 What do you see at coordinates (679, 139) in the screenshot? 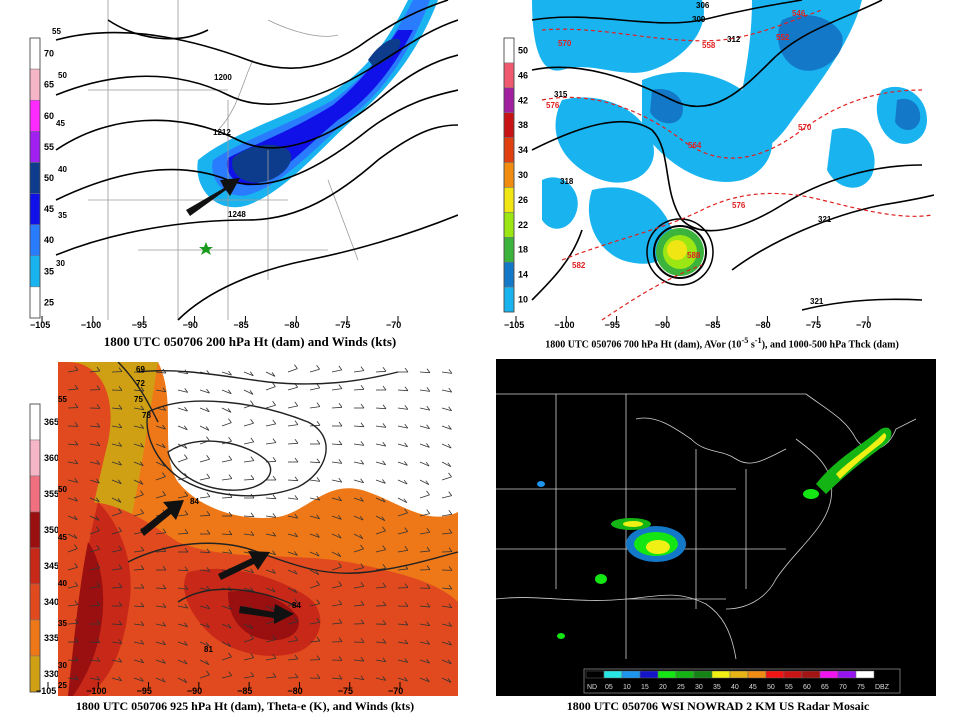
I see `thickness-labels: 546 552 558 564 570 570 576 576 582 588` at bounding box center [679, 139].